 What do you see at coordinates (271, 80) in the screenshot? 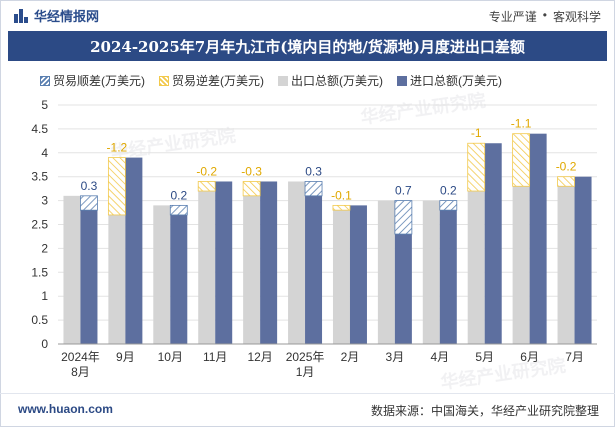
I see `chart-legend: 贸易顺差(万美元) 贸易逆差(万美元) 出口总额(万美元) 进口总额(万美元)` at bounding box center [271, 80].